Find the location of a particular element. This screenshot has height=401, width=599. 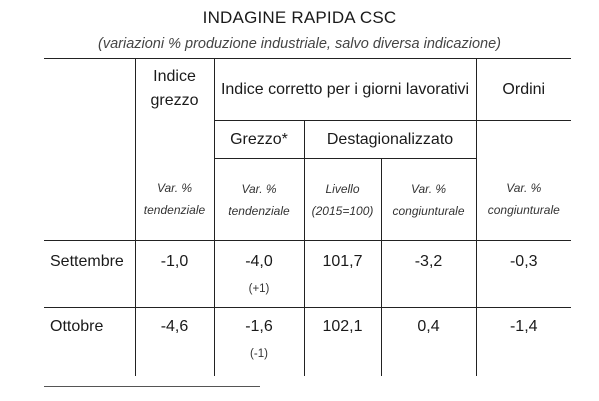

cell-grezzo-note: (-1) is located at coordinates (259, 354).